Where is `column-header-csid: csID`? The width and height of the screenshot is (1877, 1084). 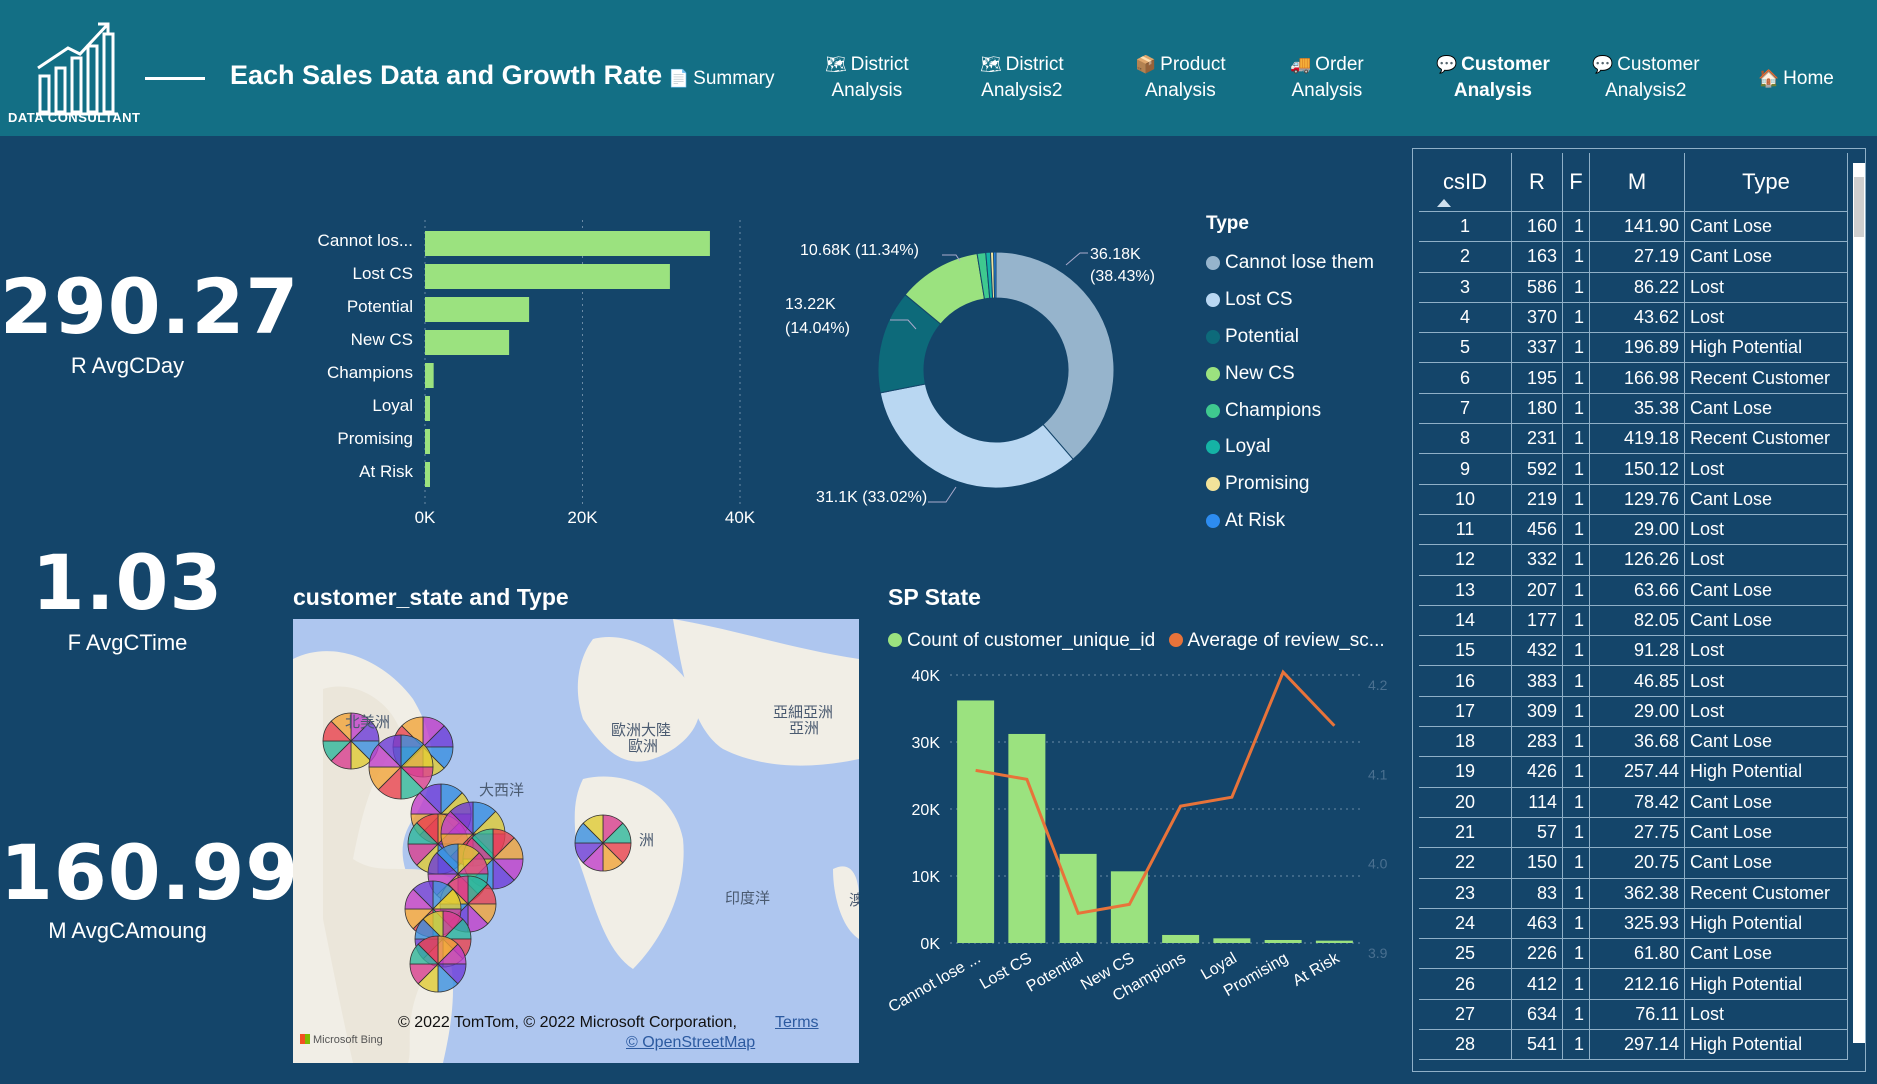
column-header-csid: csID is located at coordinates (1465, 182).